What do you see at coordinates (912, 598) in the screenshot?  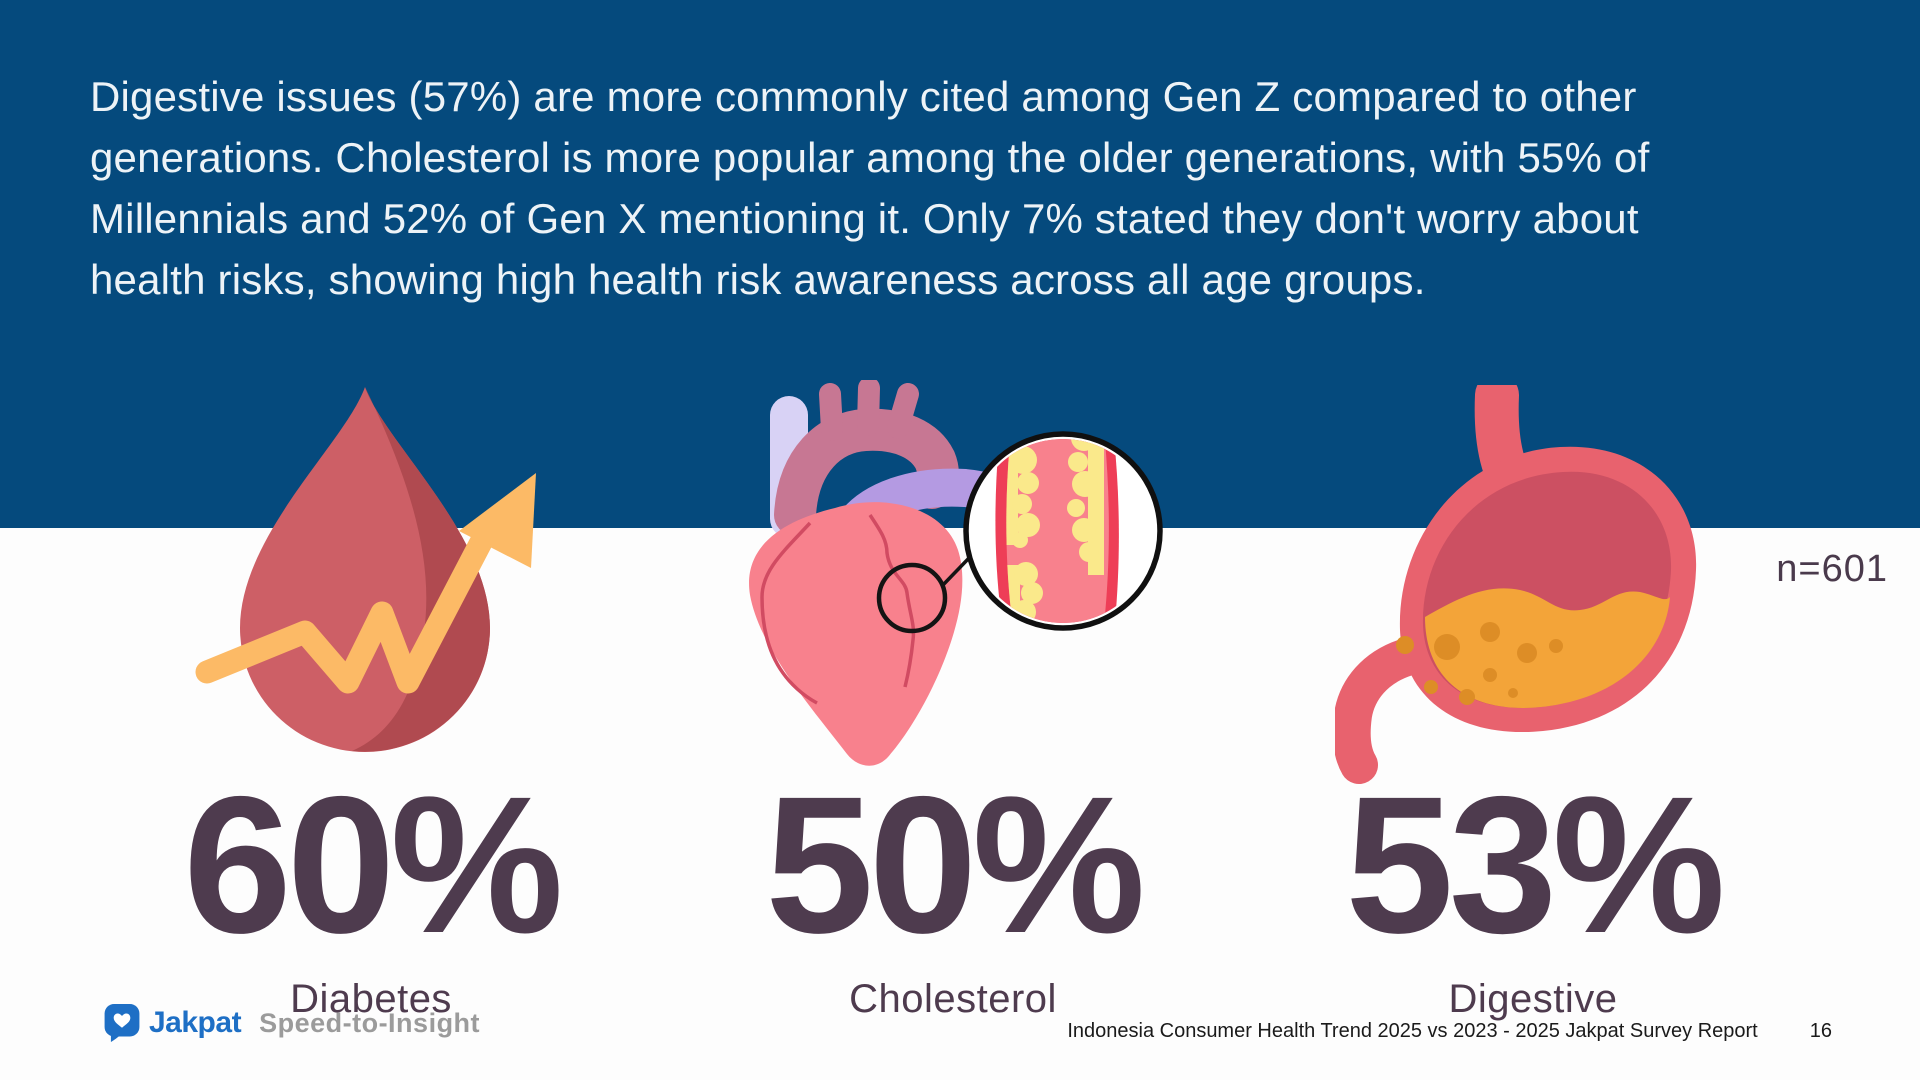 I see `callout-circle` at bounding box center [912, 598].